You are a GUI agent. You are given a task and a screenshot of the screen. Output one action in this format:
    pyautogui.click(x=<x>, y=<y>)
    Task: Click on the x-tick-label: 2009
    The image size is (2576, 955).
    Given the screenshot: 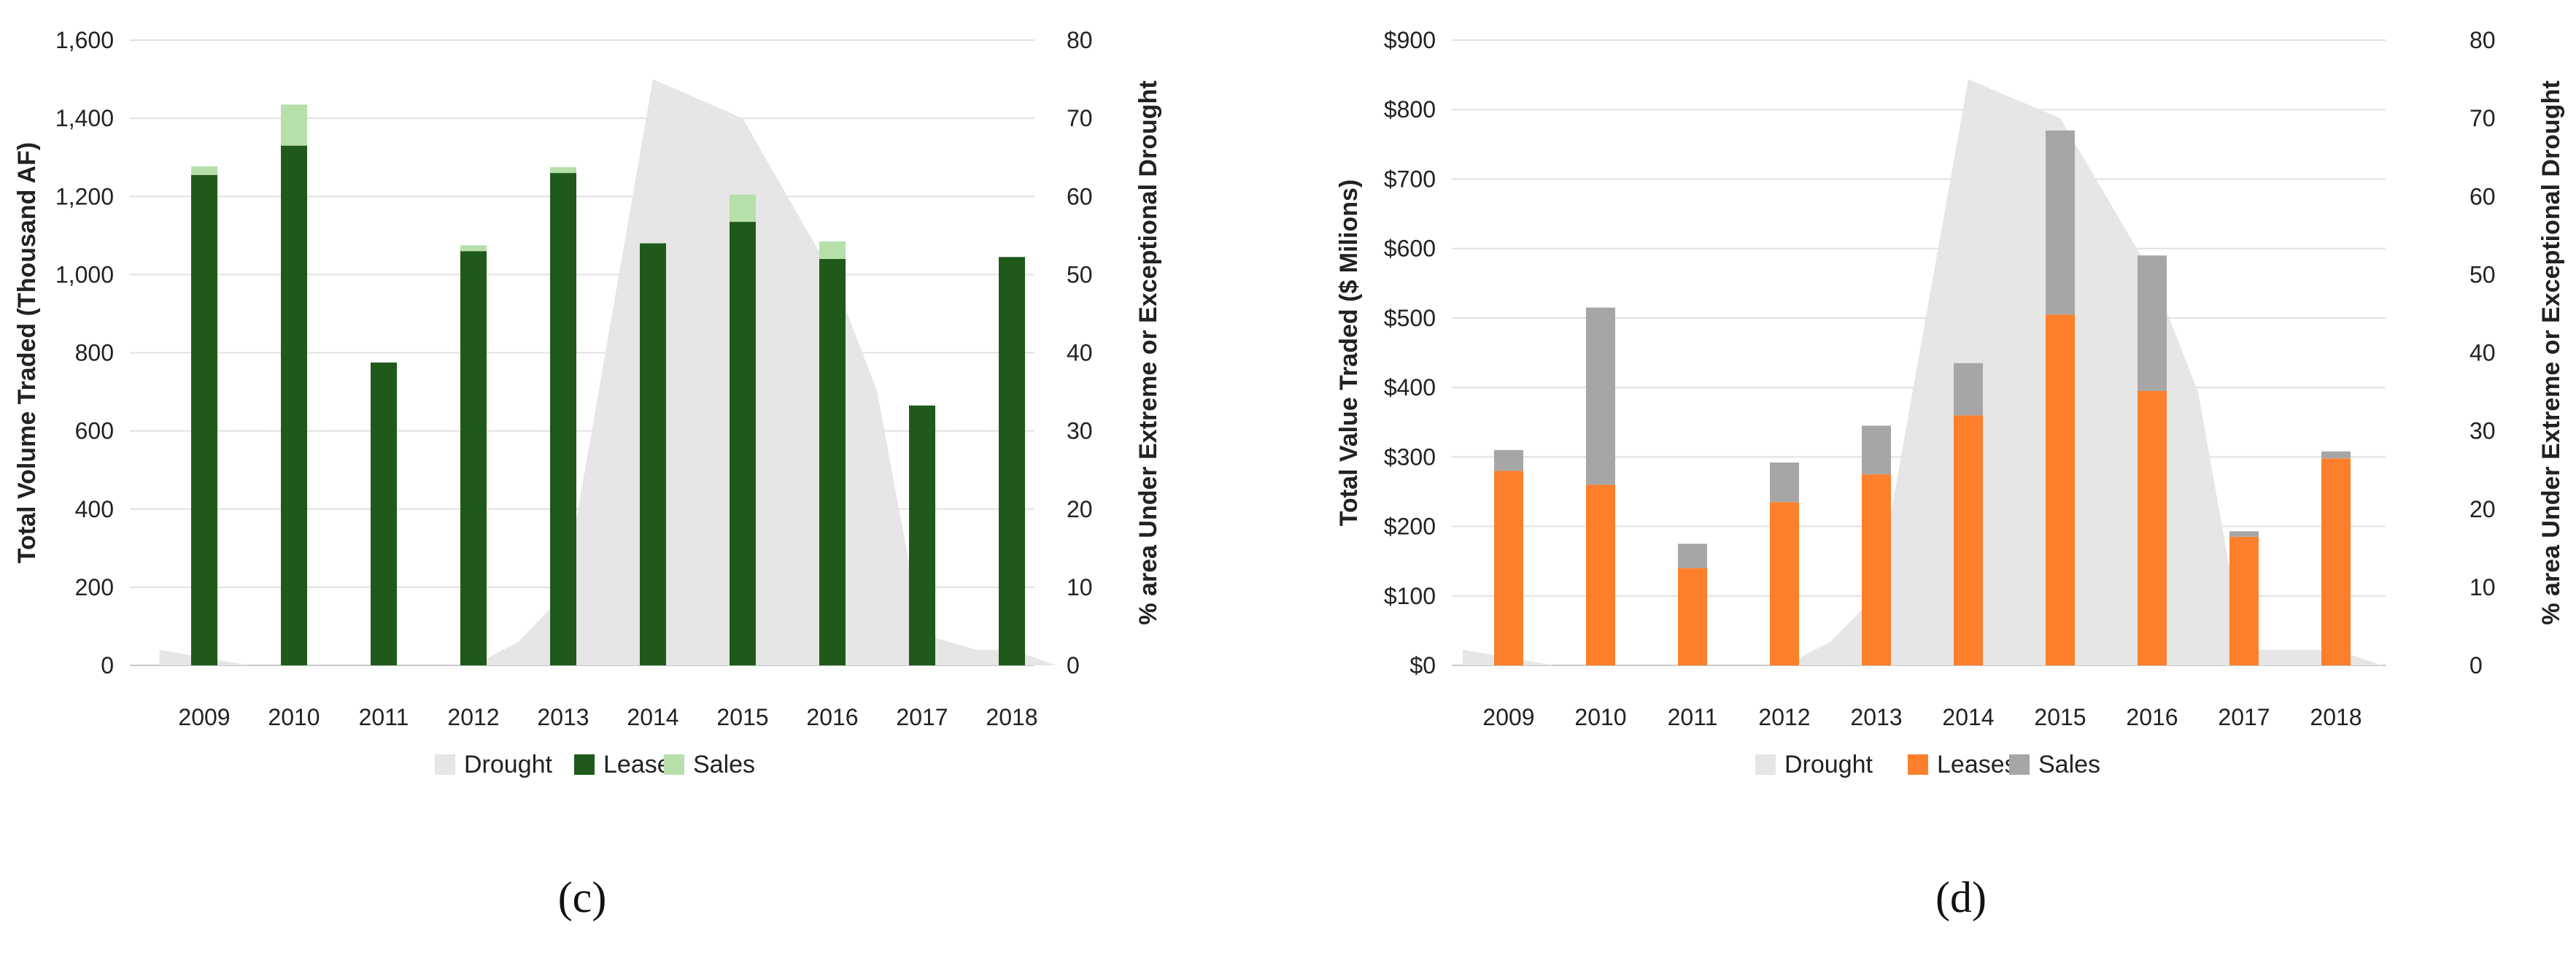 What is the action you would take?
    pyautogui.click(x=1508, y=717)
    